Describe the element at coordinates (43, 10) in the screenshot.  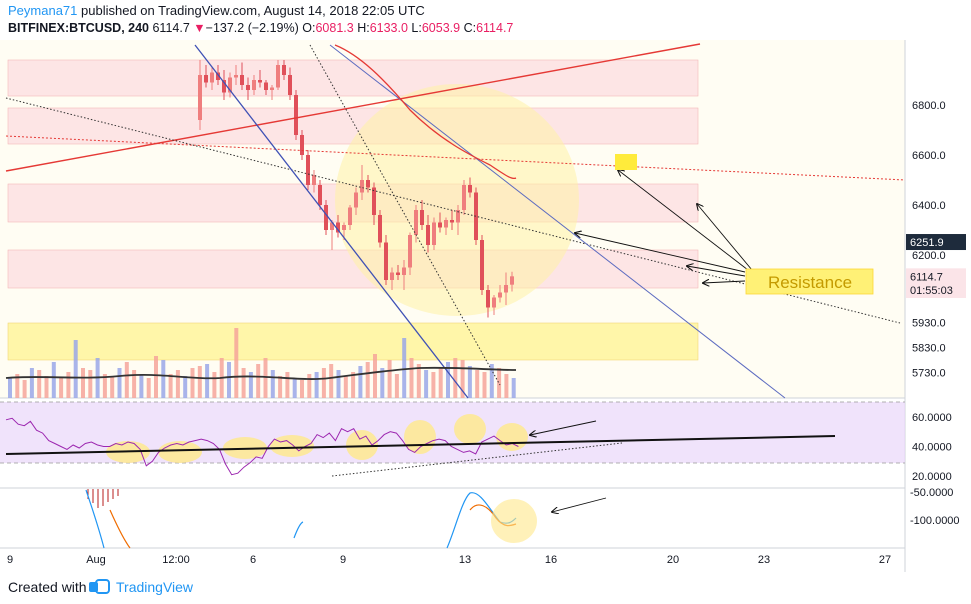
I see `author-link: Peymana71` at that location.